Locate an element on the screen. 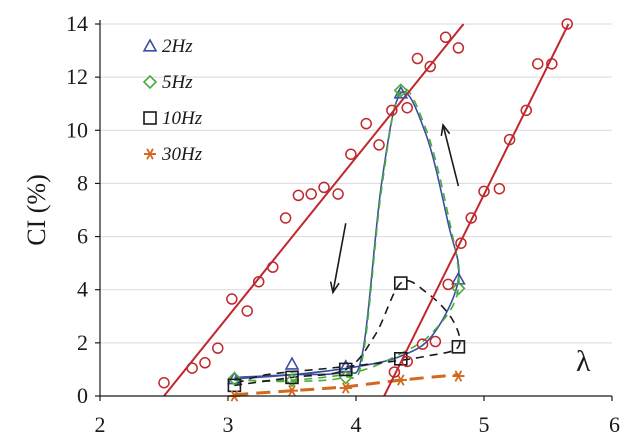  y-tick-label: 0 is located at coordinates (82, 395).